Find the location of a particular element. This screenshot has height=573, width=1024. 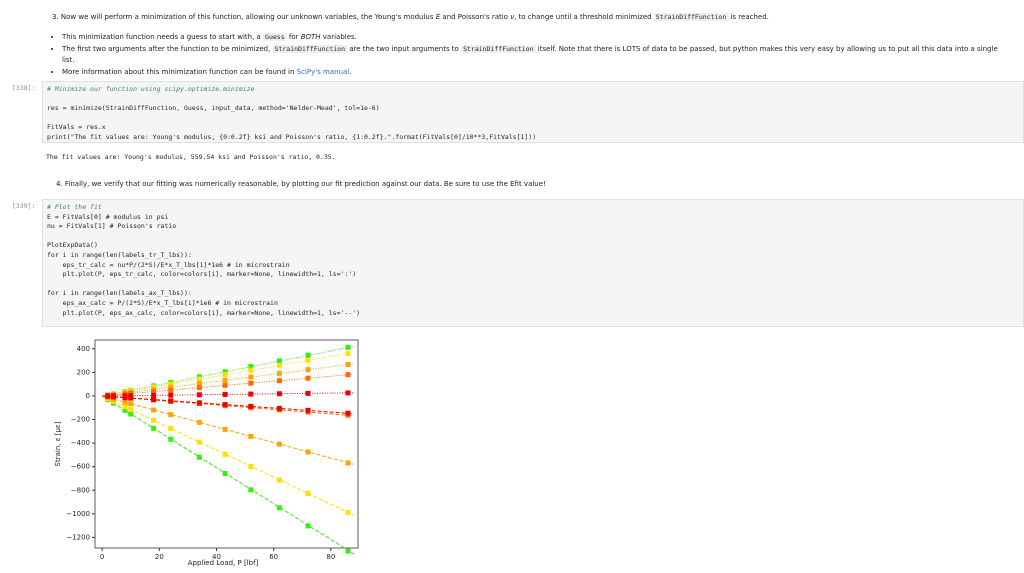

code-line: for i in range(len(labels_ax_T_lbs)): is located at coordinates (119, 293).